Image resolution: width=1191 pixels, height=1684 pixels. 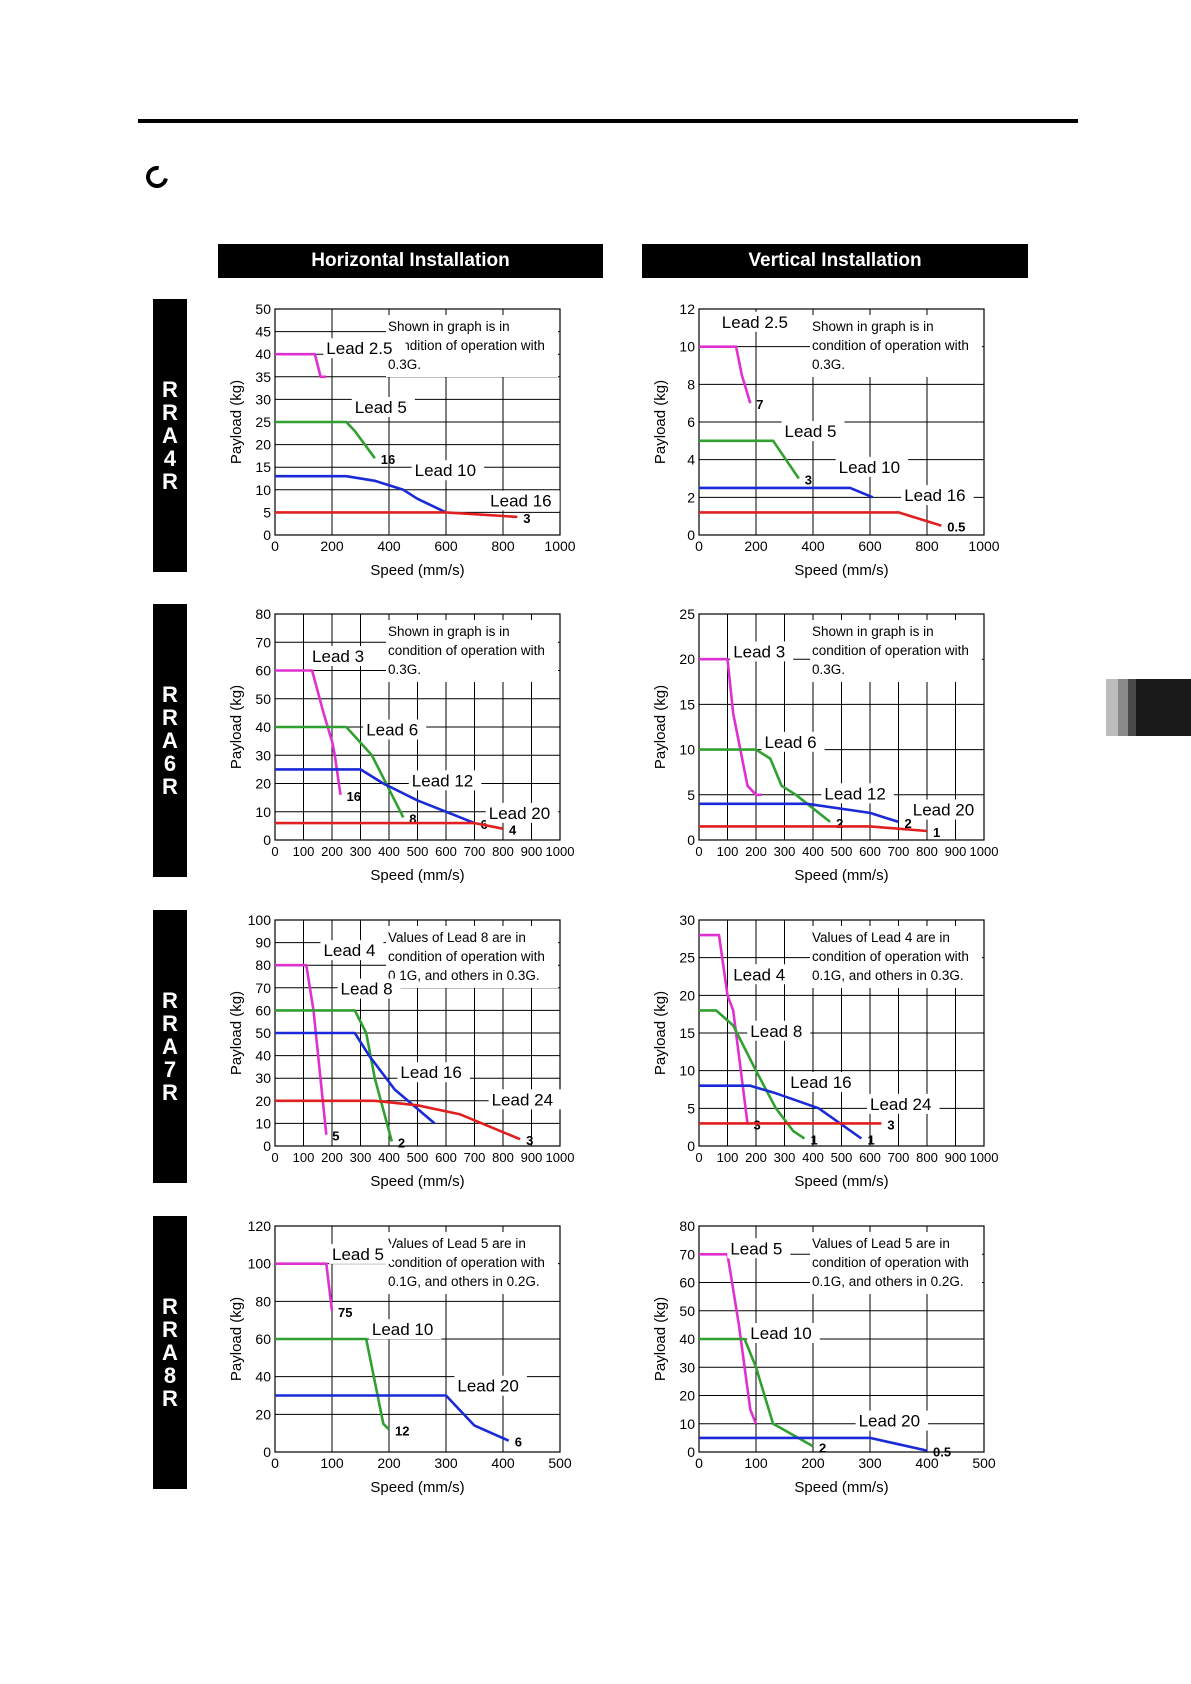 I want to click on series-end-label: 0.5, so click(x=942, y=1452).